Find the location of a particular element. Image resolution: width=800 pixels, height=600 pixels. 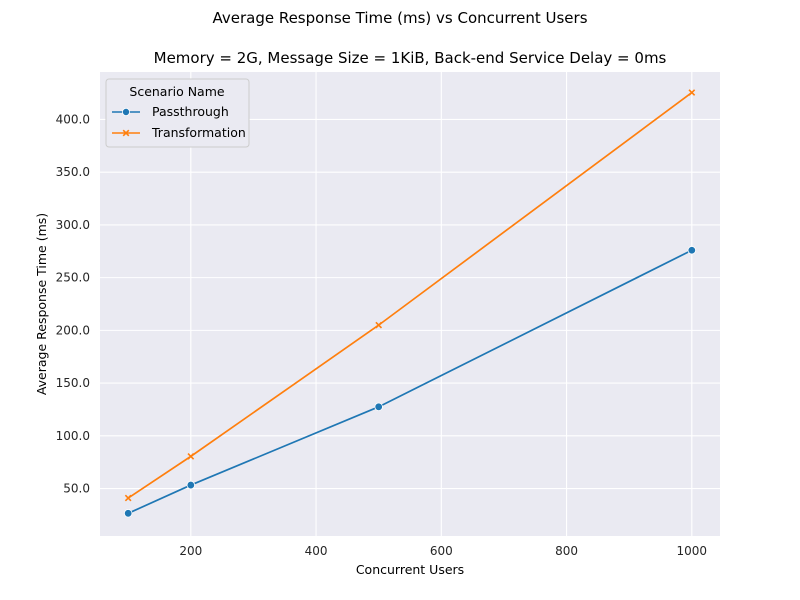

legend-title: Scenario Name is located at coordinates (177, 91).